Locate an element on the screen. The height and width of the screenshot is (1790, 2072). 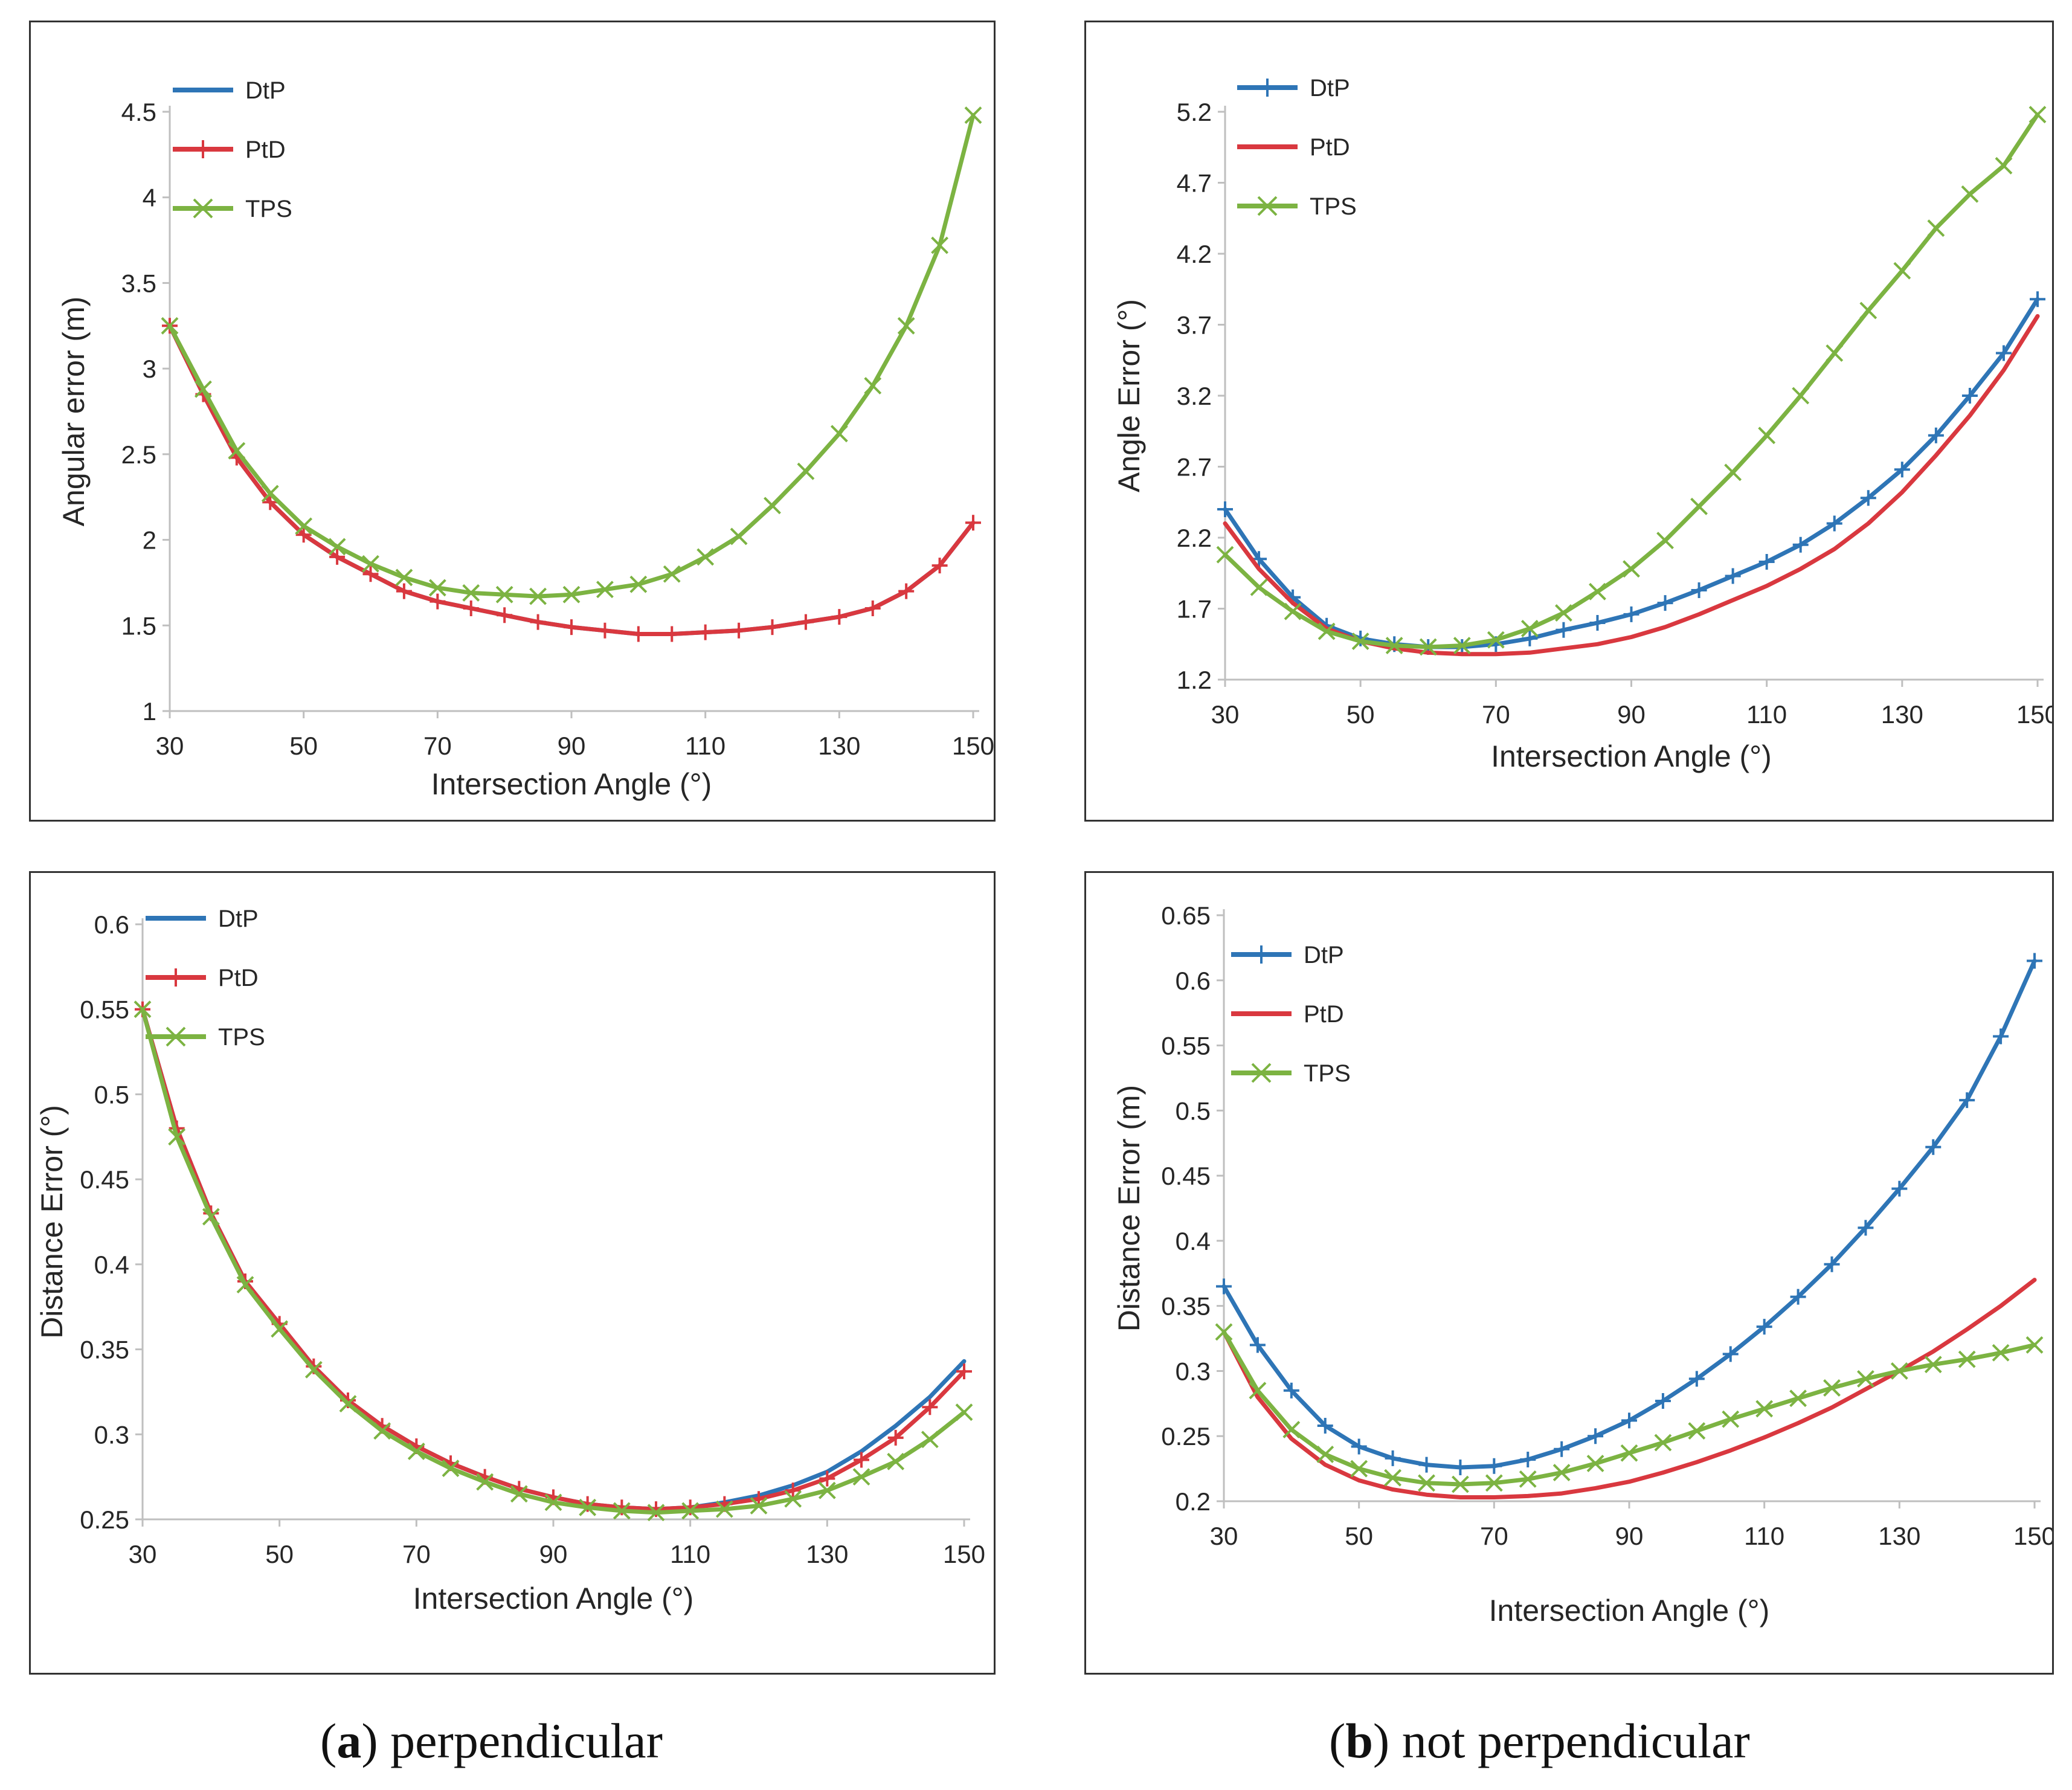
y-tick-label-b-top: 1.7 is located at coordinates (1195, 609).